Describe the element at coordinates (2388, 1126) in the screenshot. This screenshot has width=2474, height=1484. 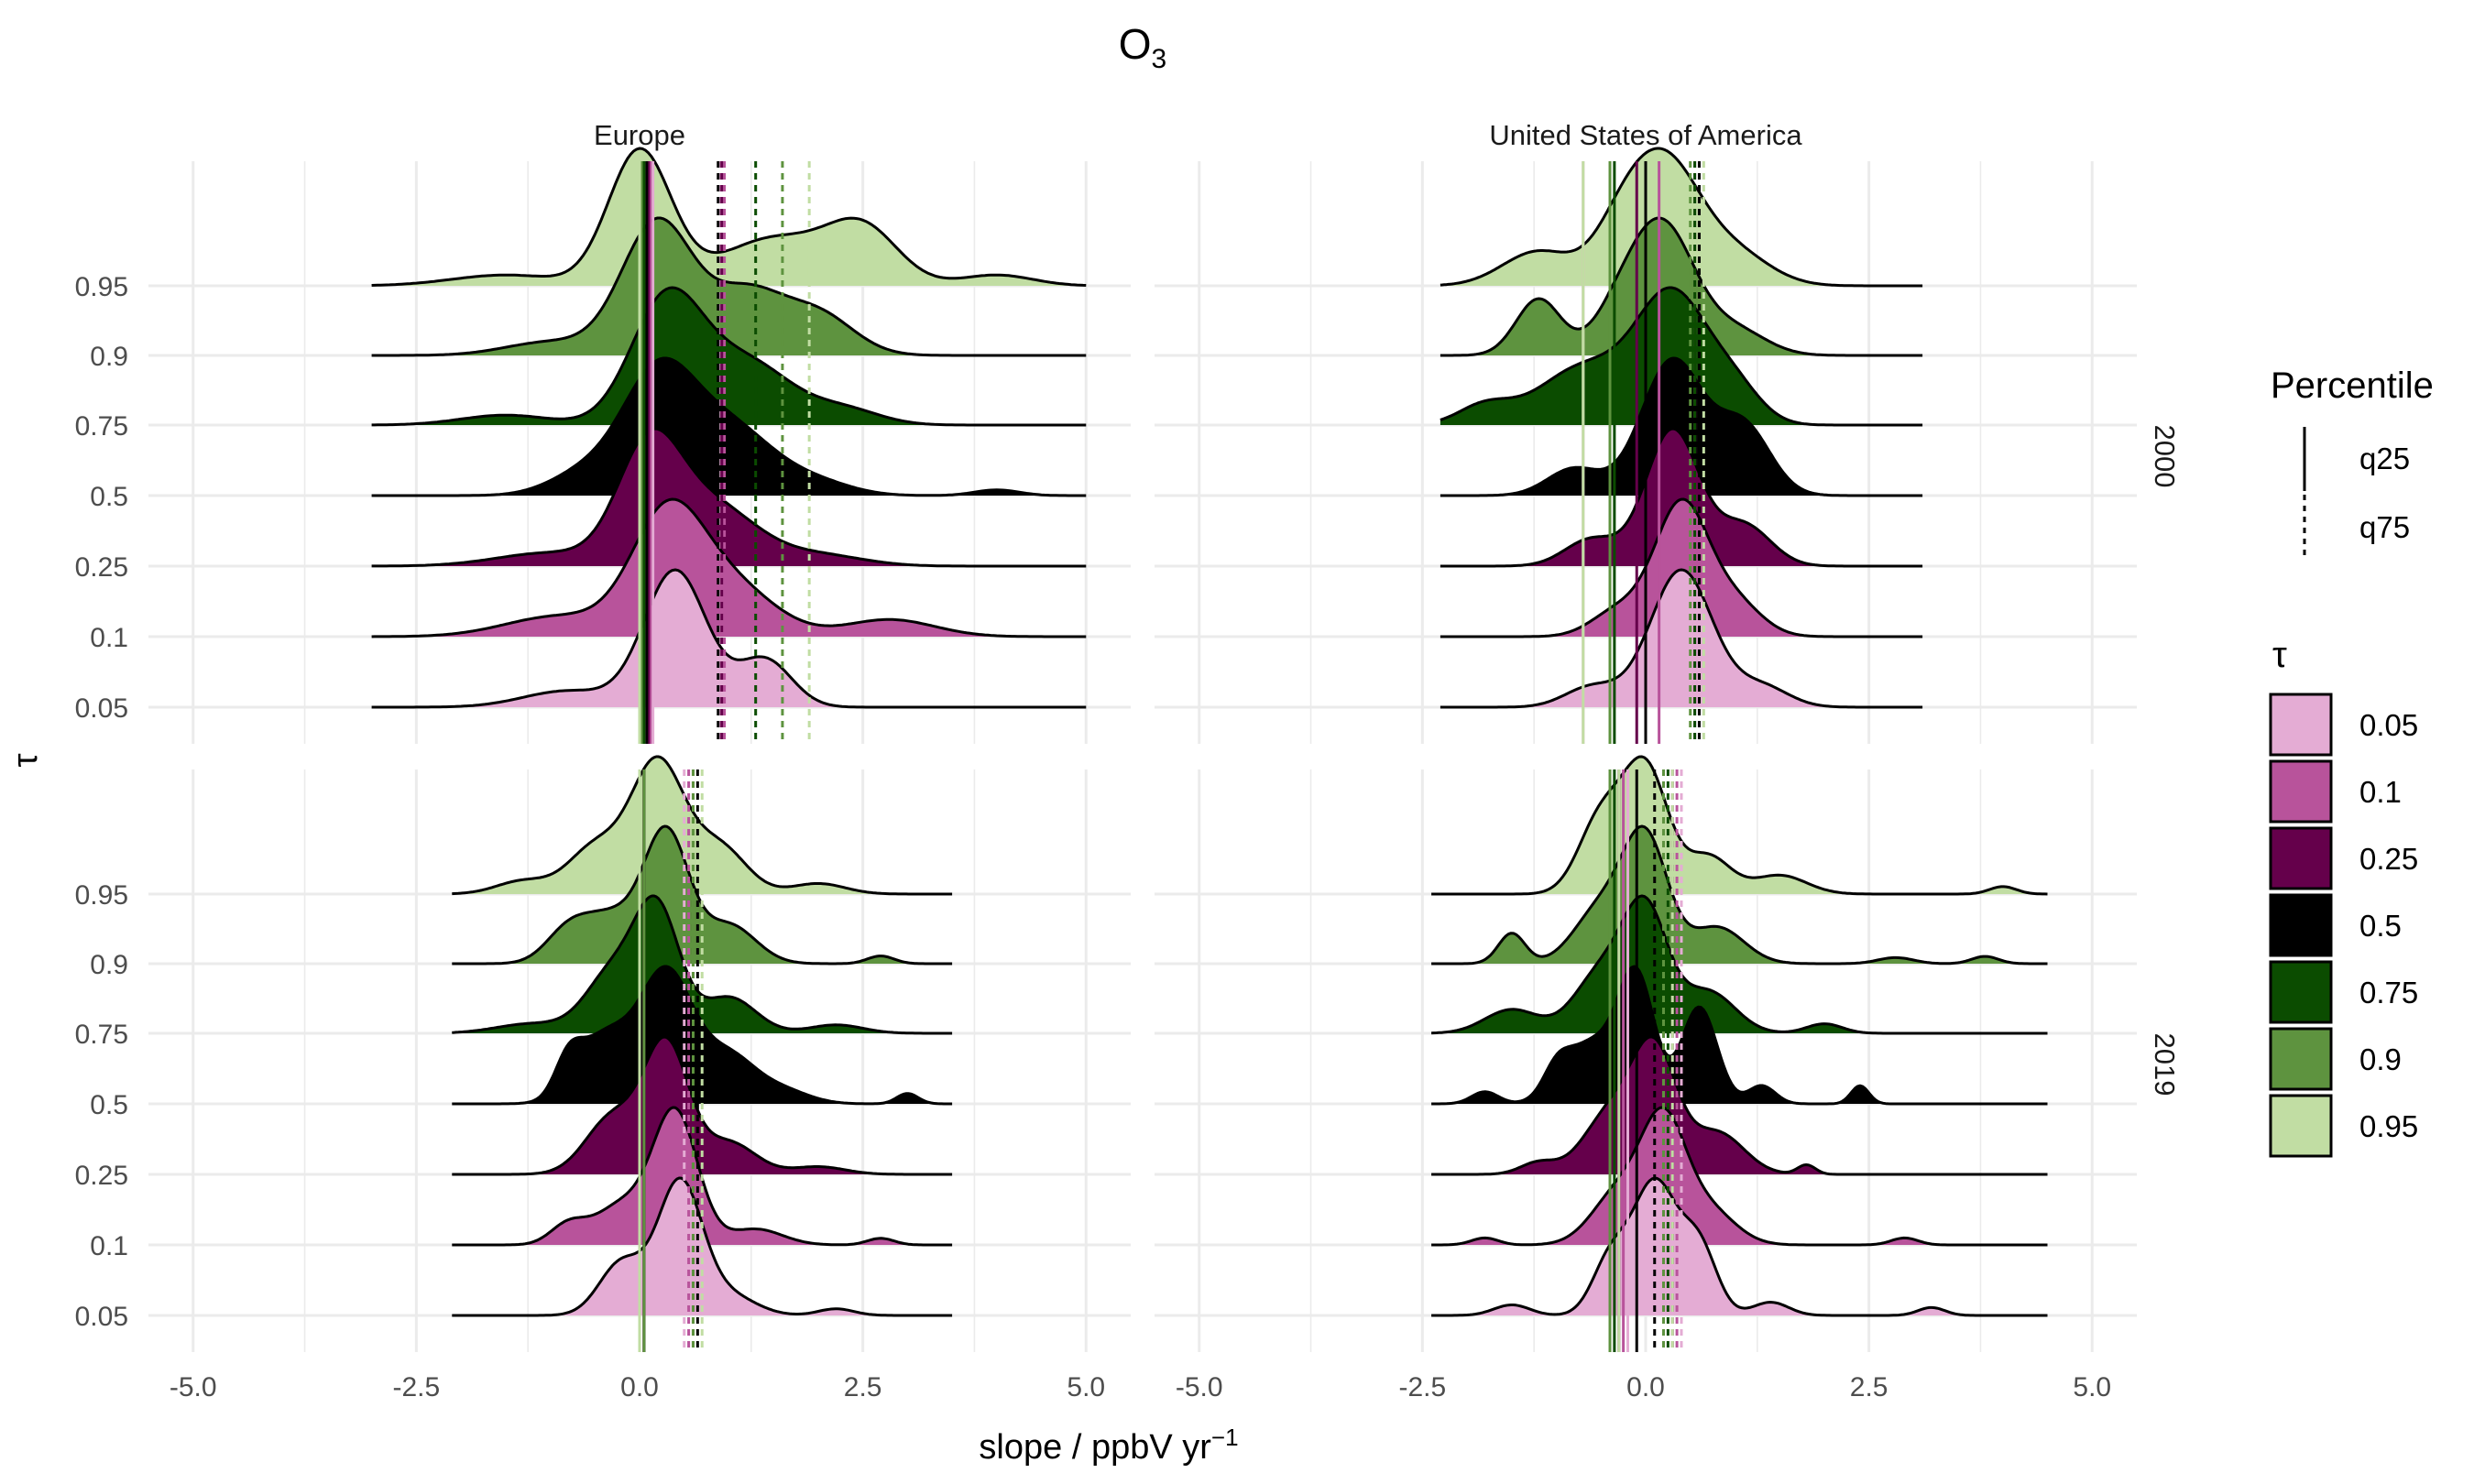
I see `legend-tau-label-0.95: 0.95` at that location.